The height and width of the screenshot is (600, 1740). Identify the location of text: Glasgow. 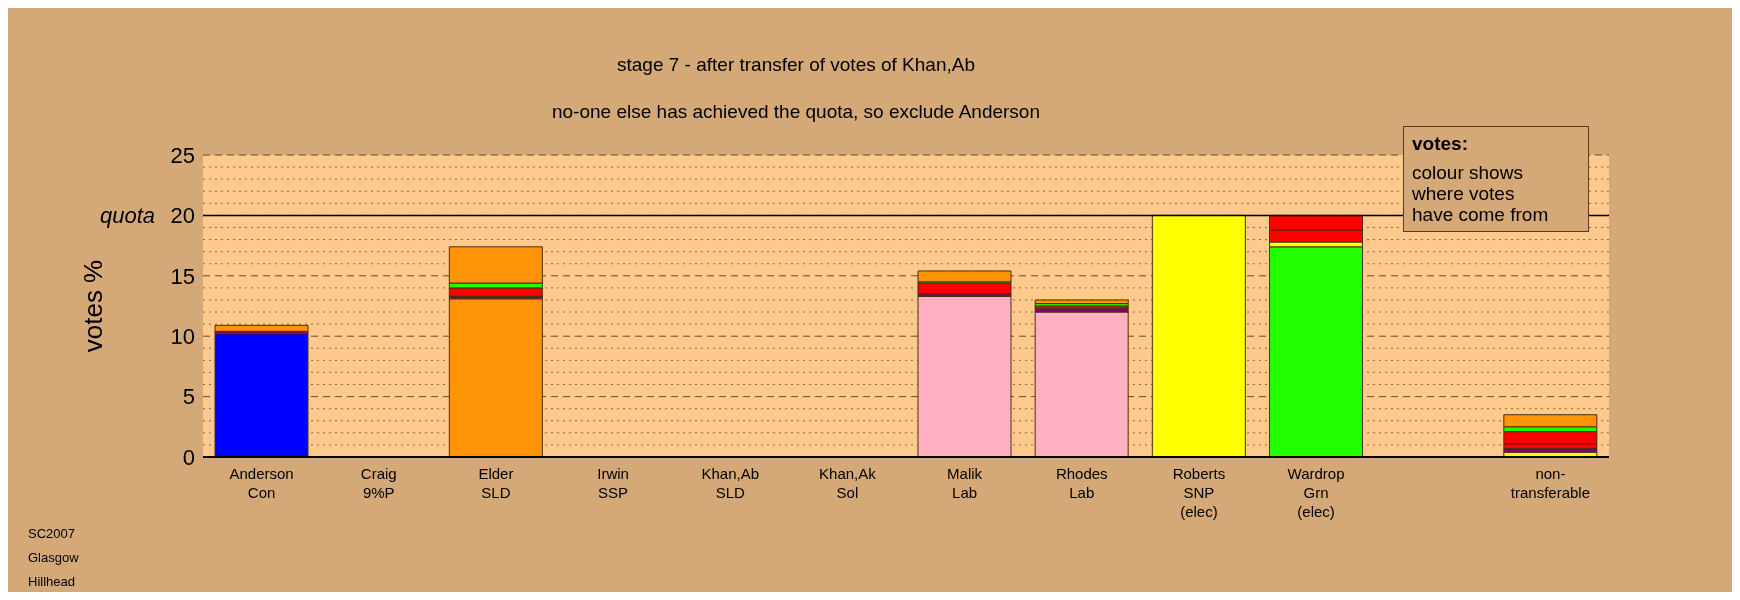
(53, 558).